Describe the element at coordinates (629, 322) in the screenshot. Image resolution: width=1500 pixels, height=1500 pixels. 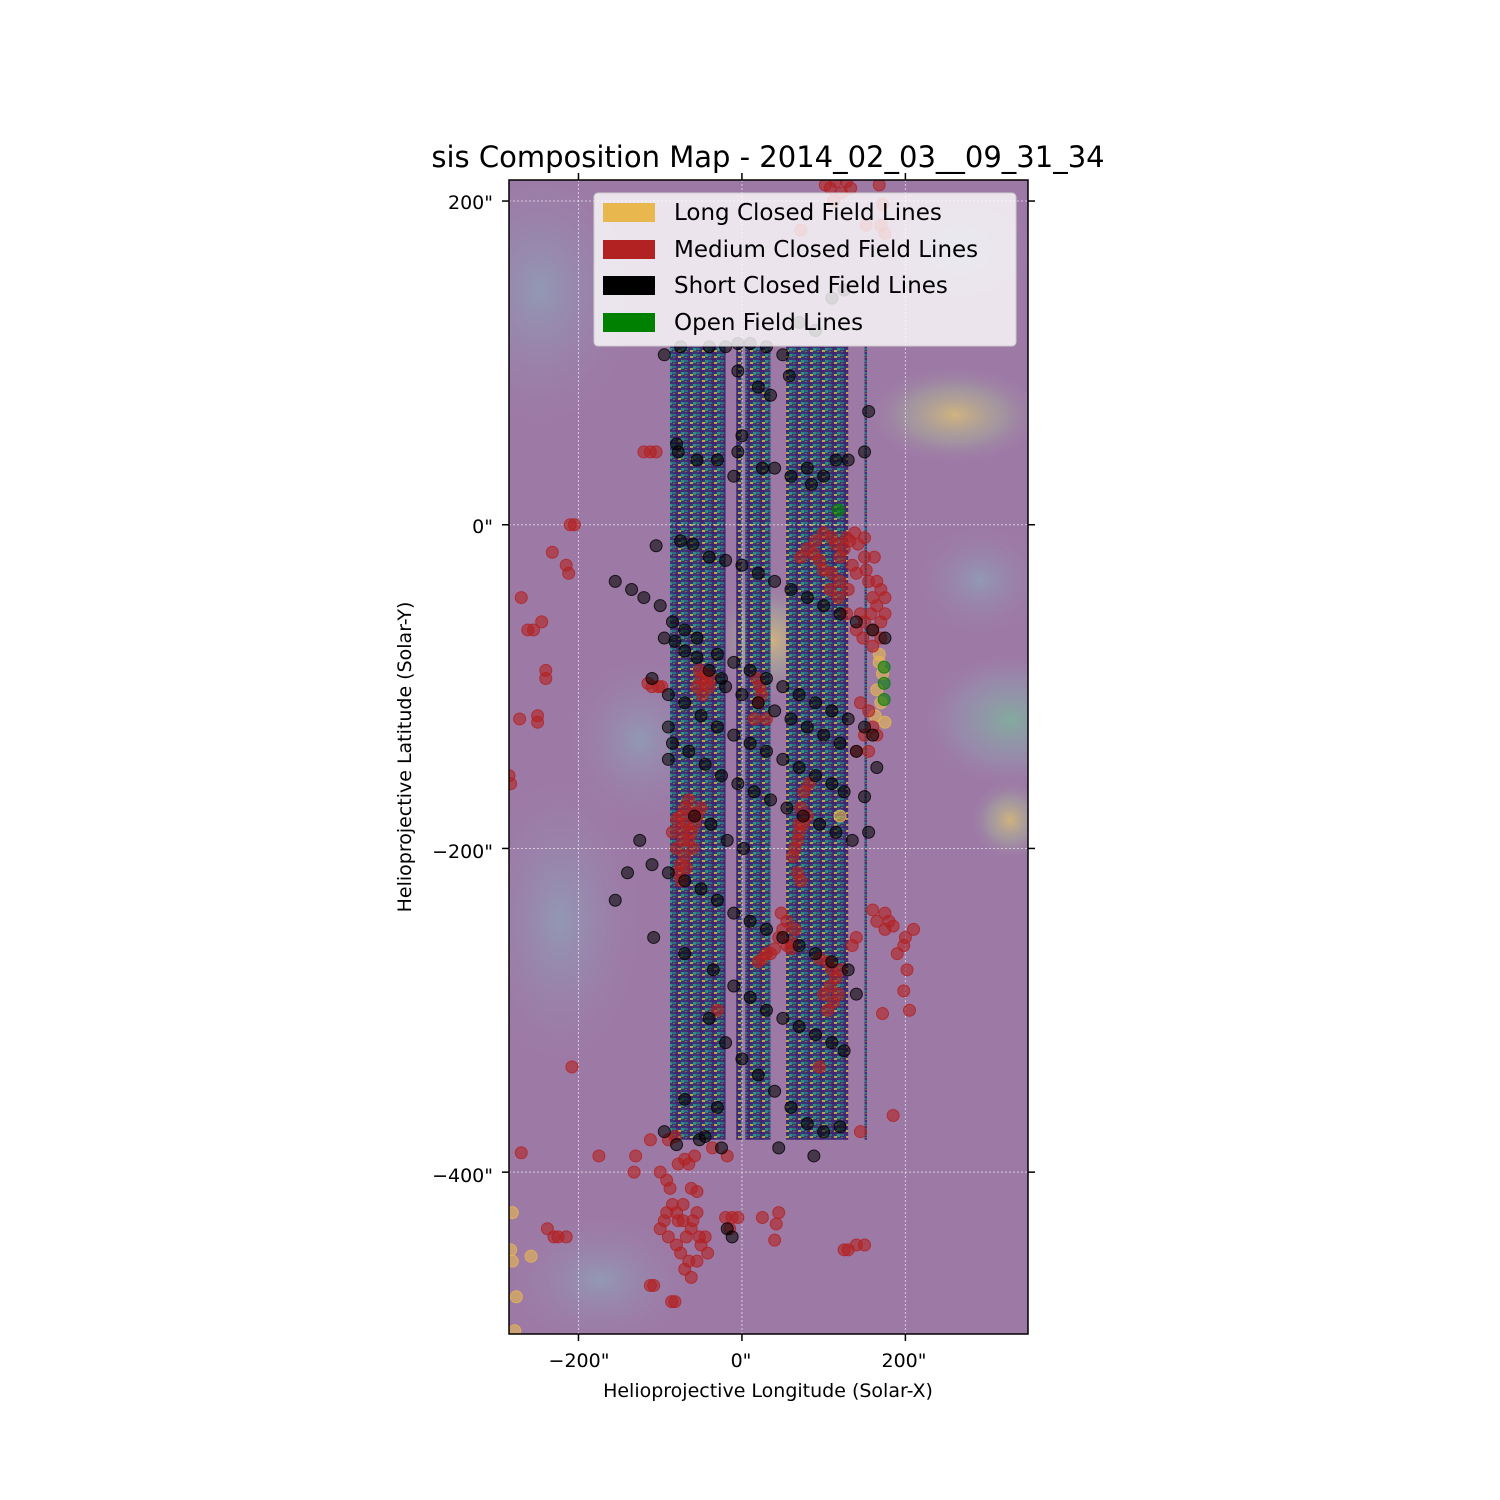
I see `legend-swatch-open` at that location.